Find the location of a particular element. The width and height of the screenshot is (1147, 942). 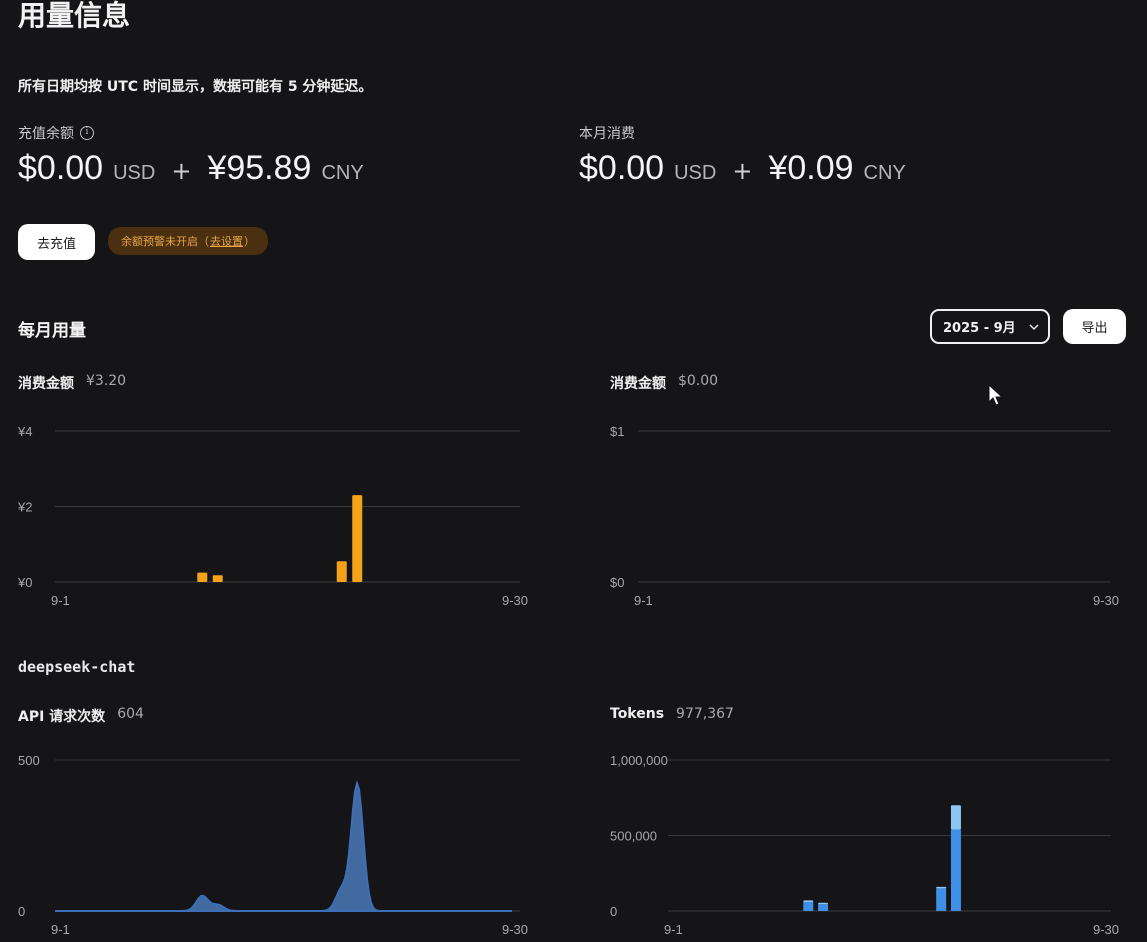

balance-alert-pill: 余额预警未开启（ 去设置 ） is located at coordinates (188, 241).